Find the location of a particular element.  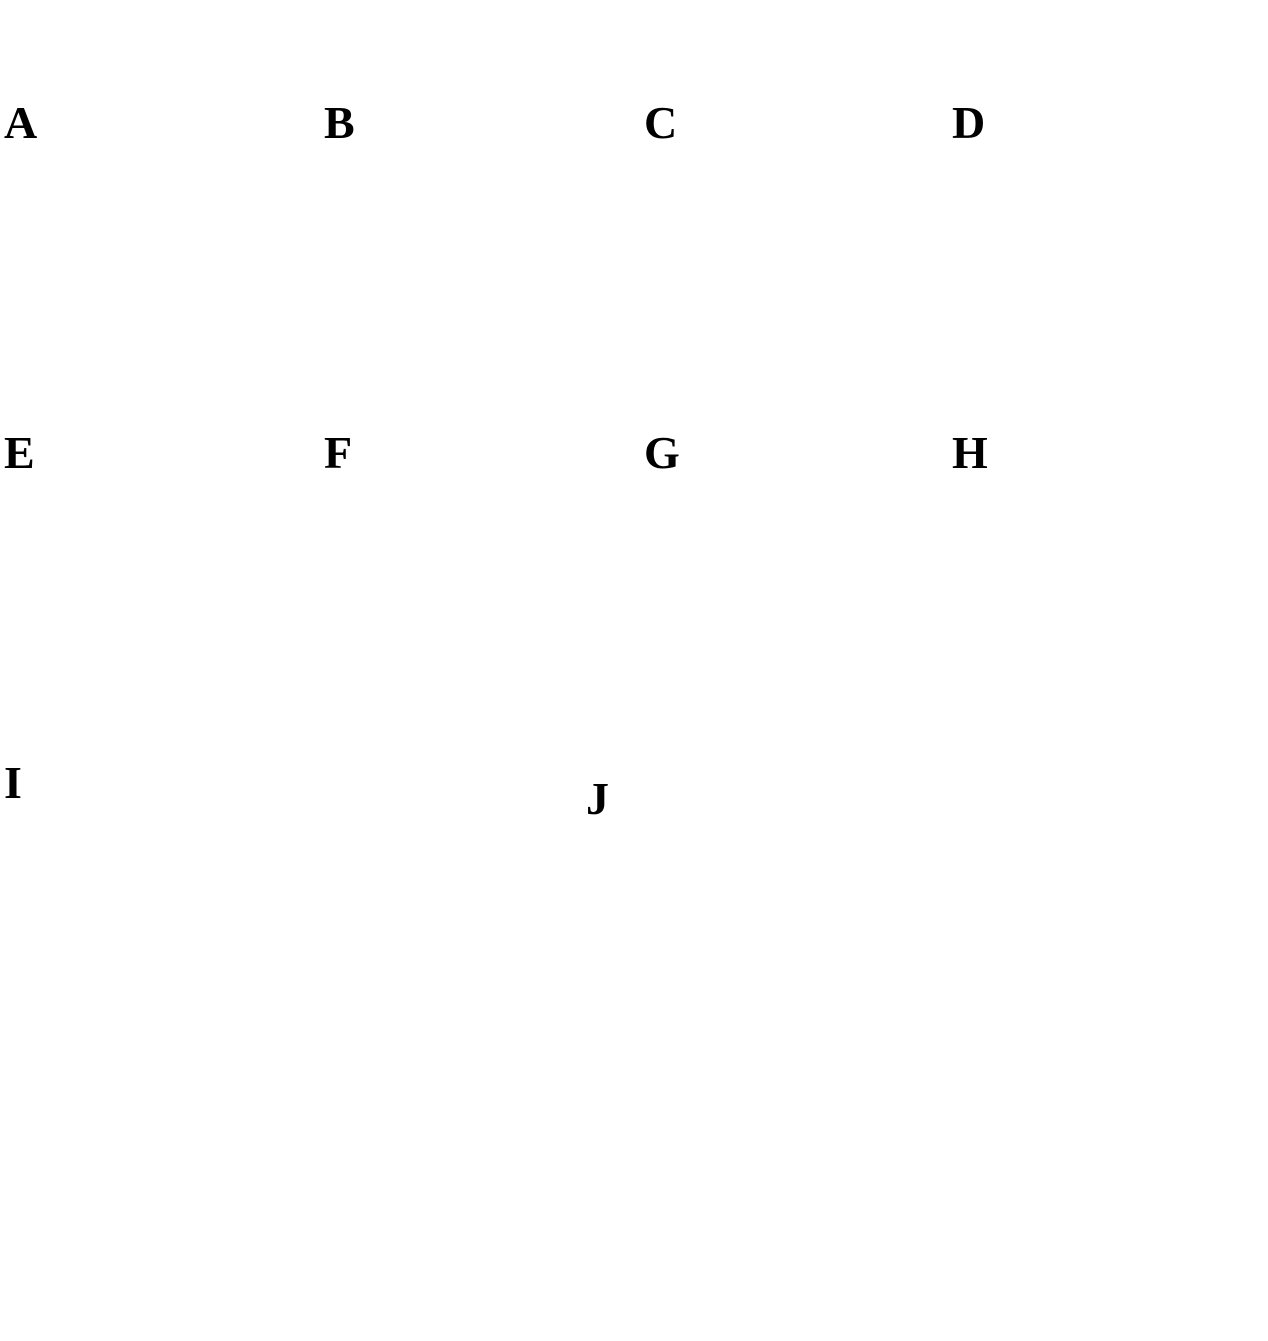

panel-d: D is located at coordinates (1108, 264).